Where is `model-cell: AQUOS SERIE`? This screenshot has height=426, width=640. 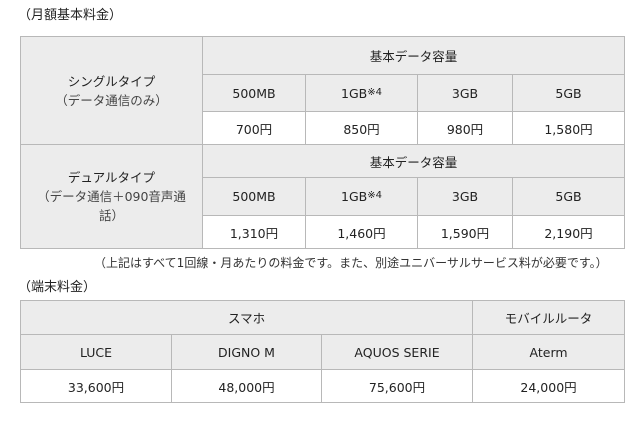
model-cell: AQUOS SERIE is located at coordinates (397, 352).